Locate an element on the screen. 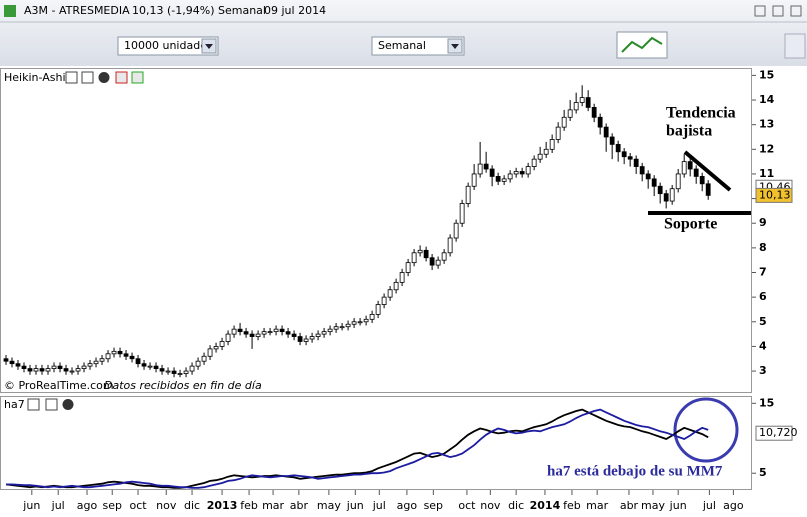  window-period: Semanal is located at coordinates (242, 10).